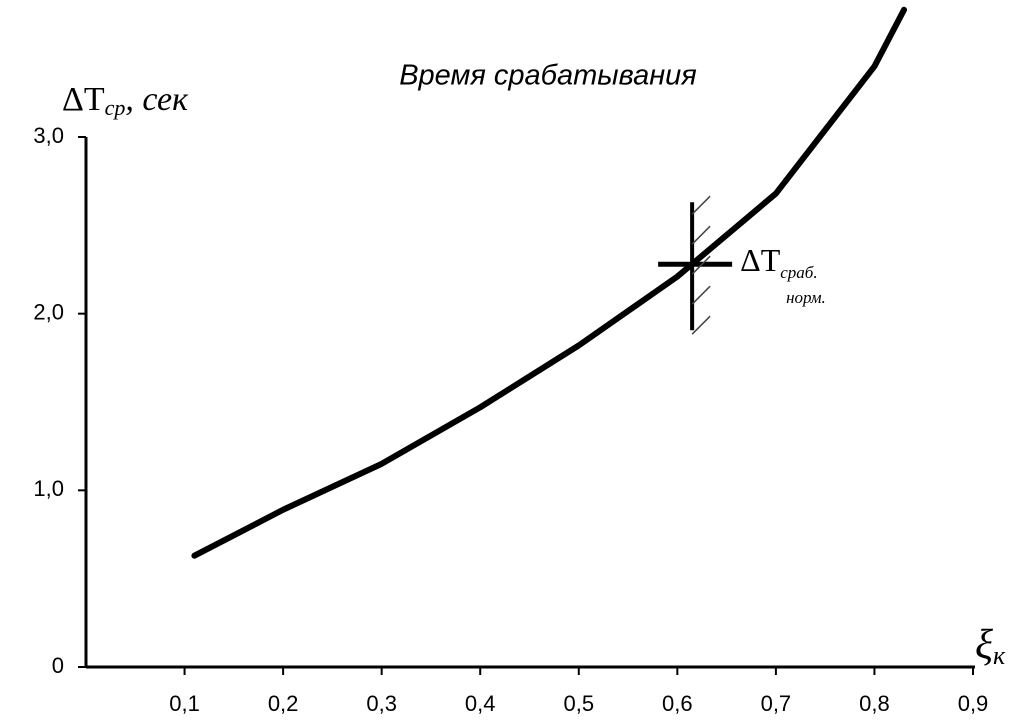  I want to click on norm-marker, so click(695, 265).